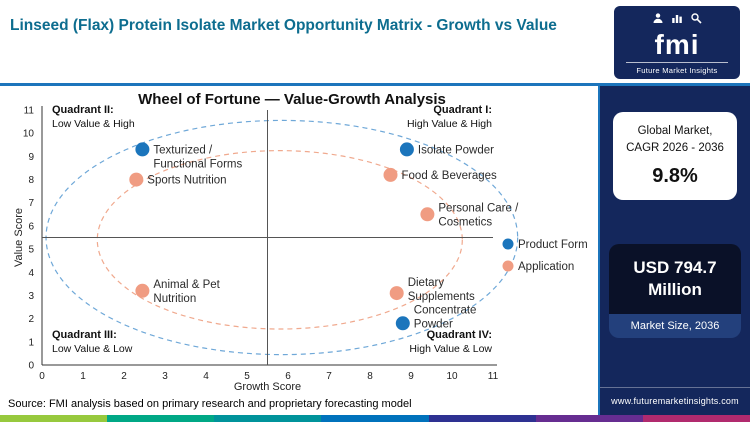  I want to click on x-tick-label: 3, so click(165, 376).